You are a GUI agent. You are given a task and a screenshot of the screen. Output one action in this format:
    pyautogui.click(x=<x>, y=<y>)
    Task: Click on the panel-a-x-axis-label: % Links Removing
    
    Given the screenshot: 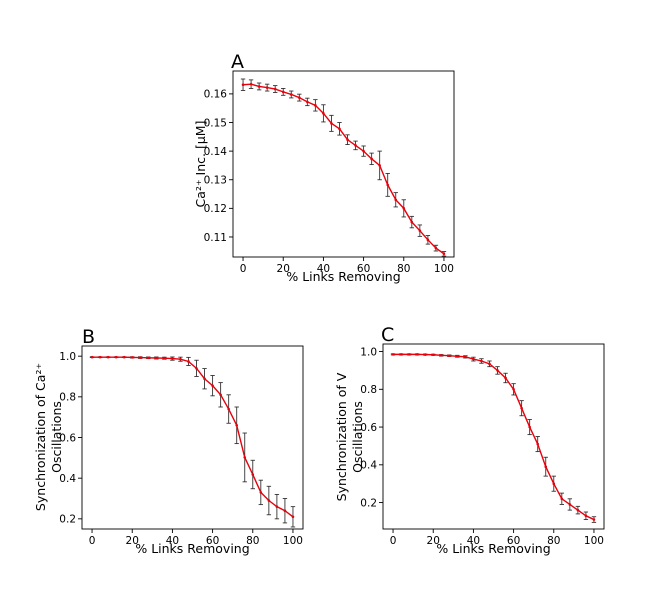 What is the action you would take?
    pyautogui.click(x=343, y=276)
    